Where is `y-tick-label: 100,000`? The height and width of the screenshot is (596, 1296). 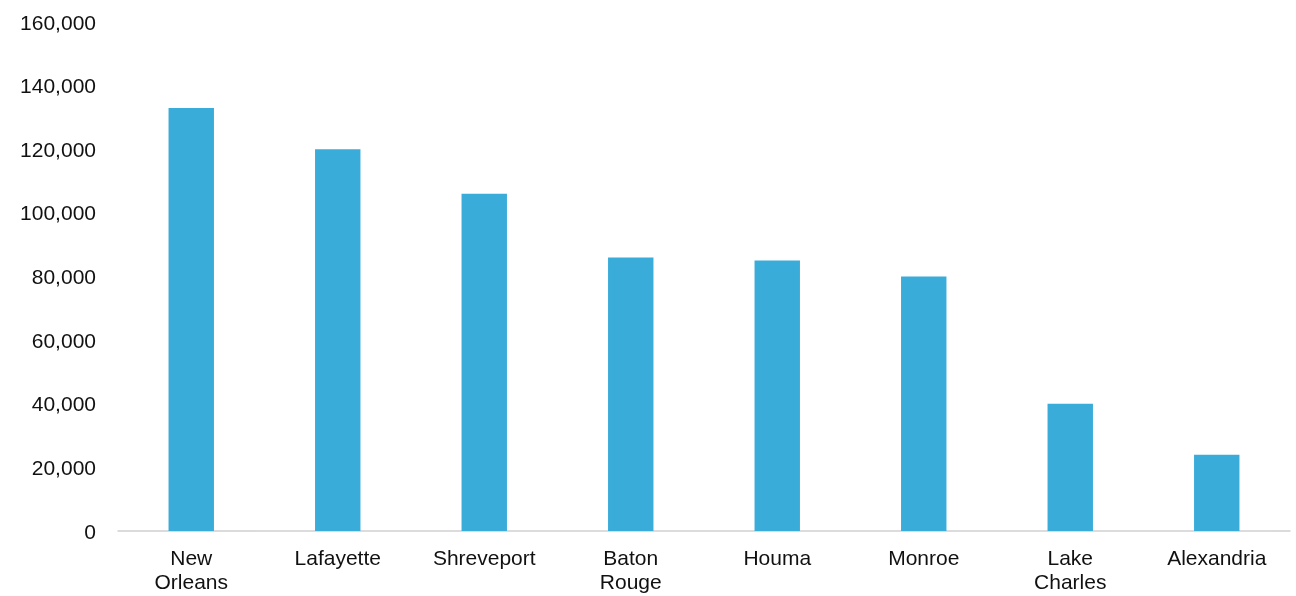
y-tick-label: 100,000 is located at coordinates (58, 213).